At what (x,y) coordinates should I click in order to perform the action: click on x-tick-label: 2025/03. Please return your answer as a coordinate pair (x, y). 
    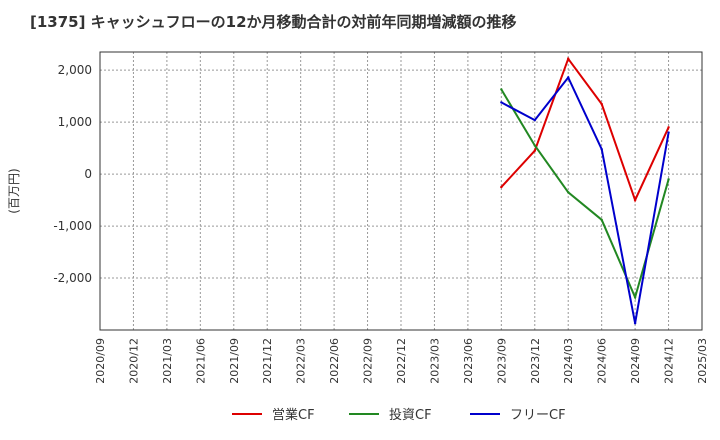
    Looking at the image, I should click on (702, 361).